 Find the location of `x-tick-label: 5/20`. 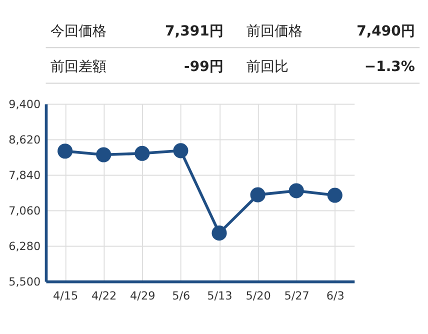

x-tick-label: 5/20 is located at coordinates (258, 296).